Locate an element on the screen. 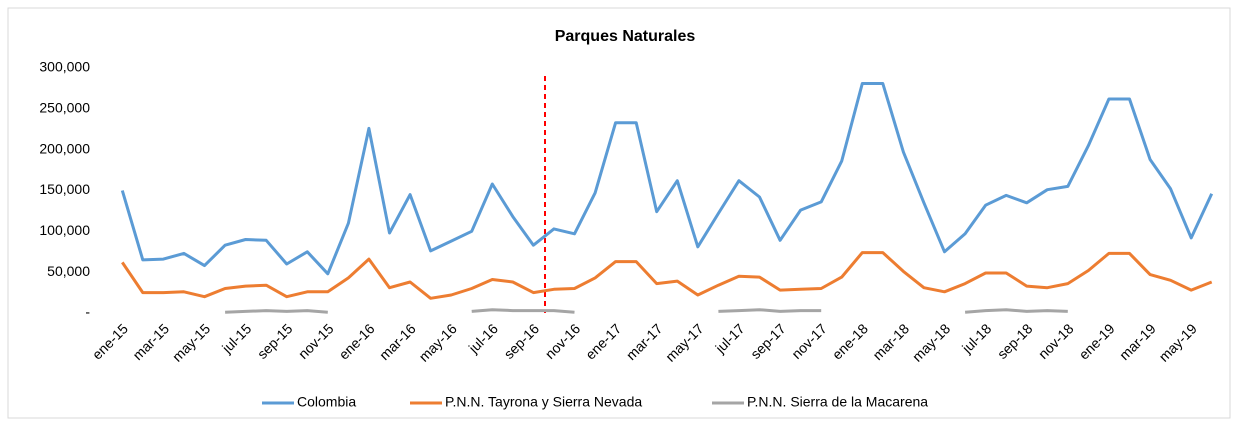 The width and height of the screenshot is (1238, 426). y-tick-label: 150,000 is located at coordinates (64, 189).